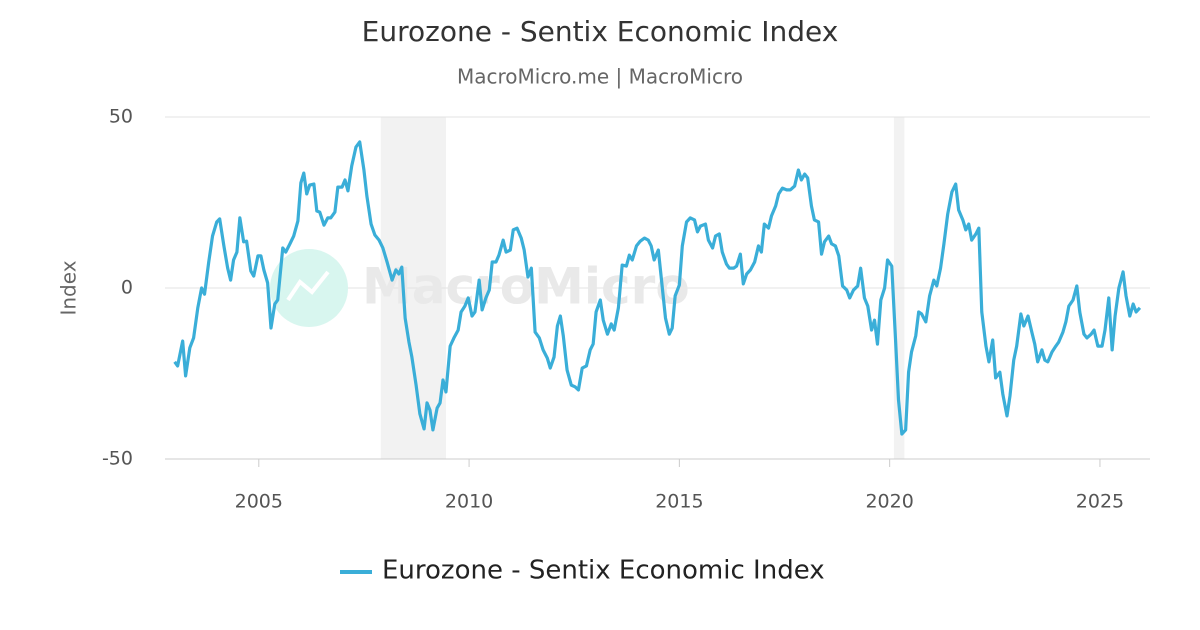 The width and height of the screenshot is (1200, 630). What do you see at coordinates (117, 459) in the screenshot?
I see `y-tick-label: -50` at bounding box center [117, 459].